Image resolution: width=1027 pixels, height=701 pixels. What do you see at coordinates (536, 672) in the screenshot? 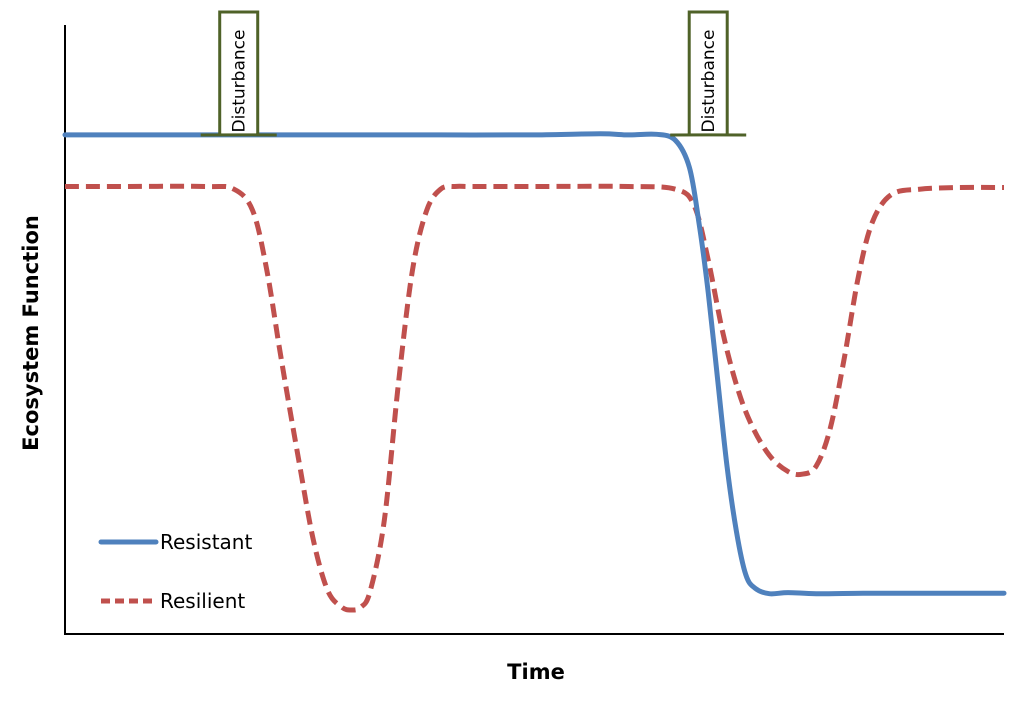
I see `x-axis-title: Time` at bounding box center [536, 672].